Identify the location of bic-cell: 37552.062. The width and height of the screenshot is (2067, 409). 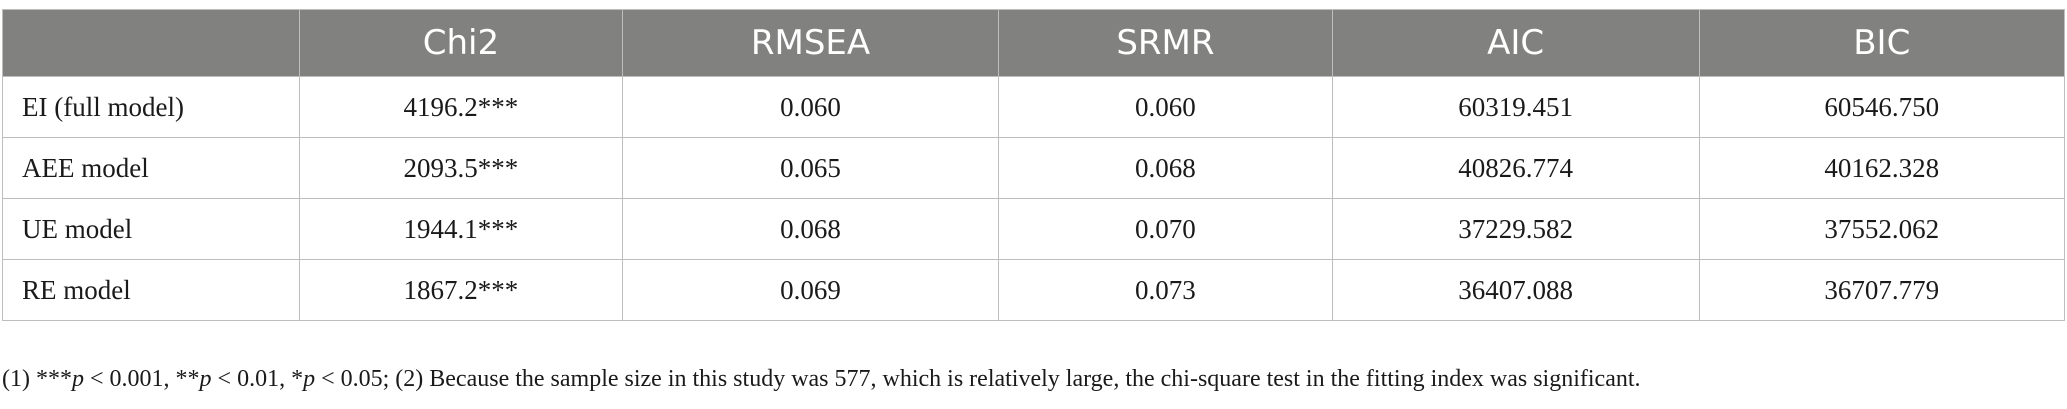
(1882, 229).